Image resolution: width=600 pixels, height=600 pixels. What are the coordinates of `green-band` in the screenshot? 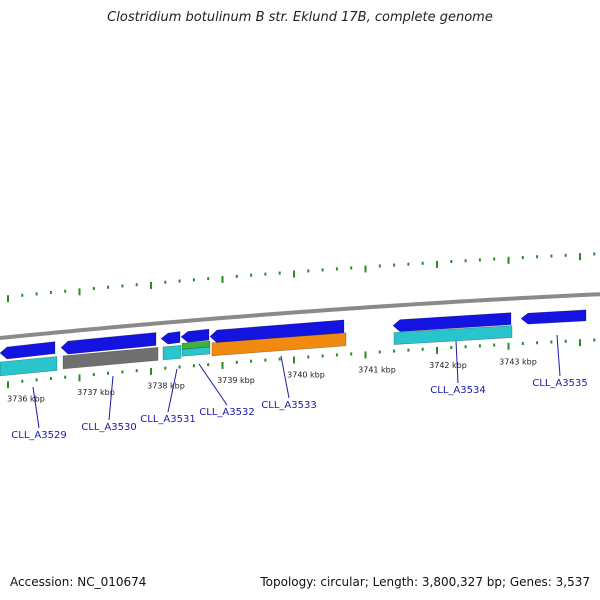 It's located at (196, 345).